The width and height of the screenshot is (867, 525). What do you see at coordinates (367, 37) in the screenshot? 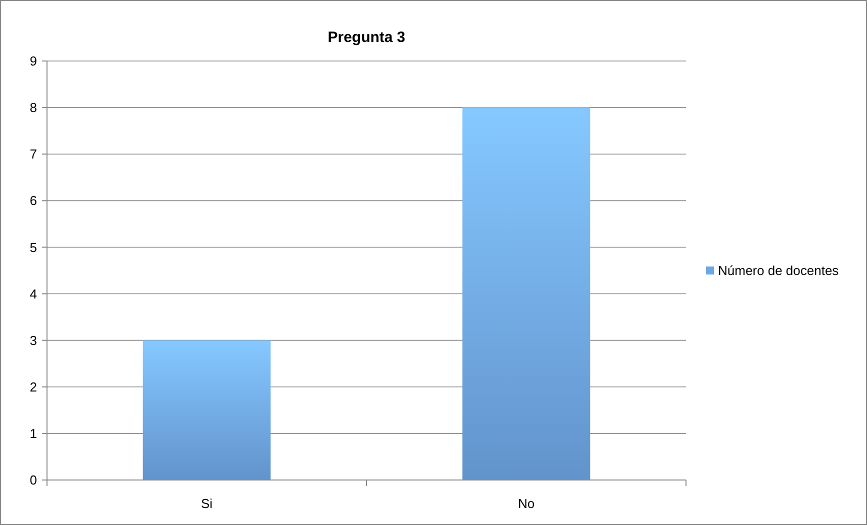
I see `chart-title: Pregunta 3` at bounding box center [367, 37].